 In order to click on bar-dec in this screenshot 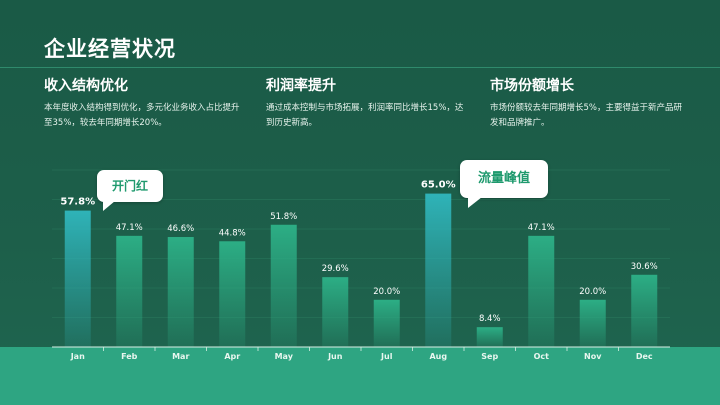, I will do `click(644, 310)`.